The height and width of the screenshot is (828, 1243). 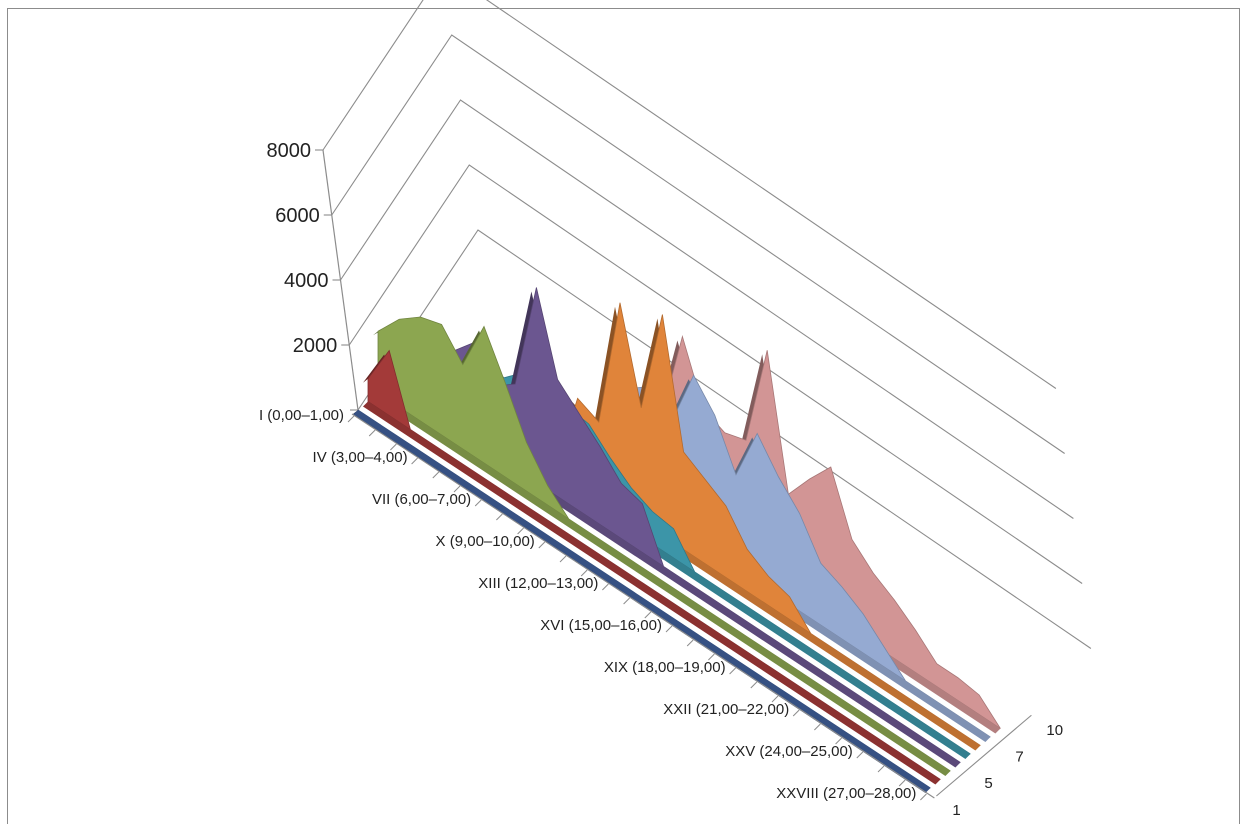 What do you see at coordinates (485, 541) in the screenshot?
I see `x-tick-label: X (9,00–10,00)` at bounding box center [485, 541].